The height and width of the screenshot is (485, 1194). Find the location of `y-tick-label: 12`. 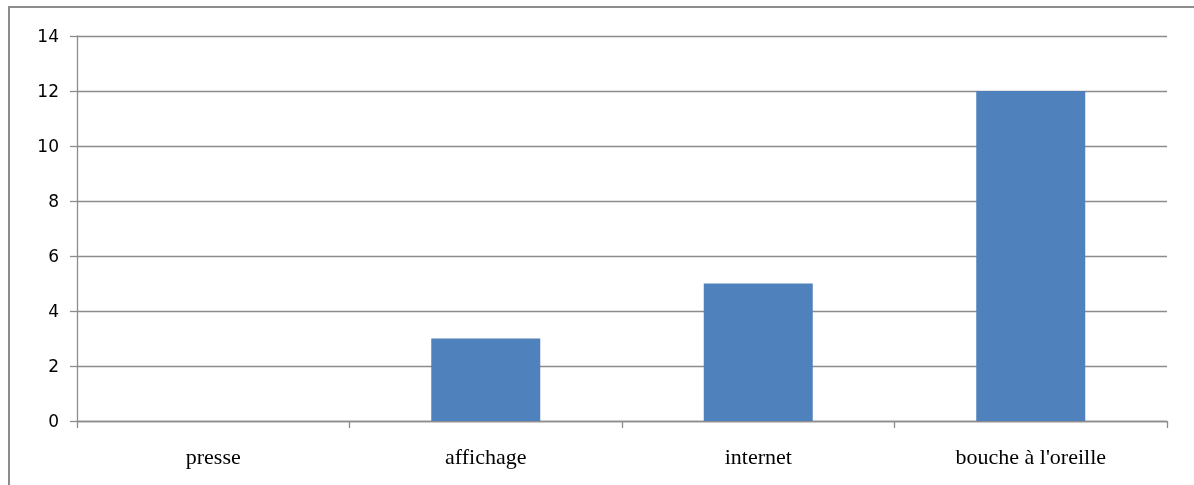

y-tick-label: 12 is located at coordinates (48, 91).